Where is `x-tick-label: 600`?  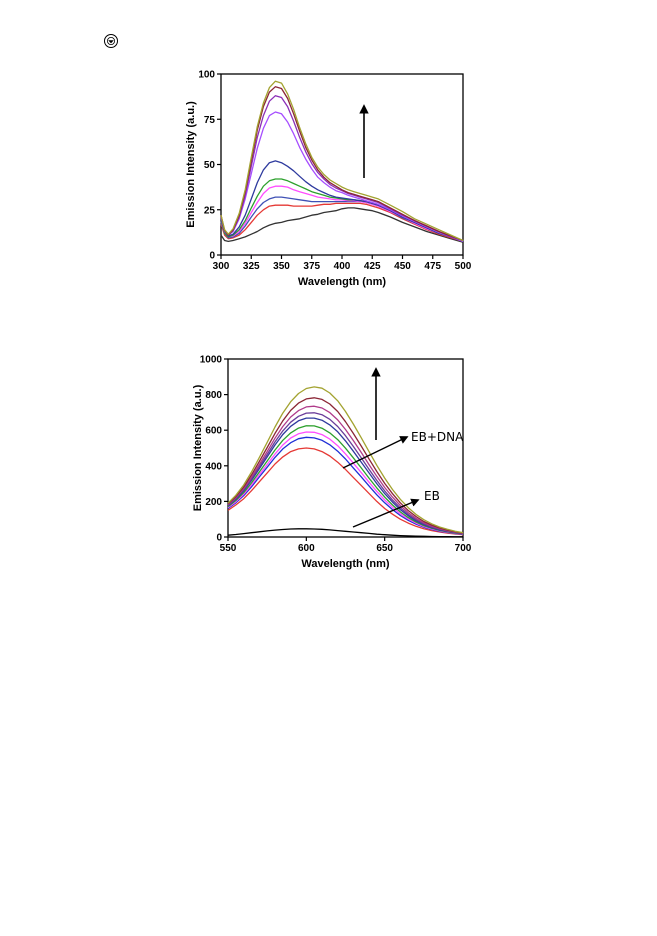
x-tick-label: 600 is located at coordinates (306, 548).